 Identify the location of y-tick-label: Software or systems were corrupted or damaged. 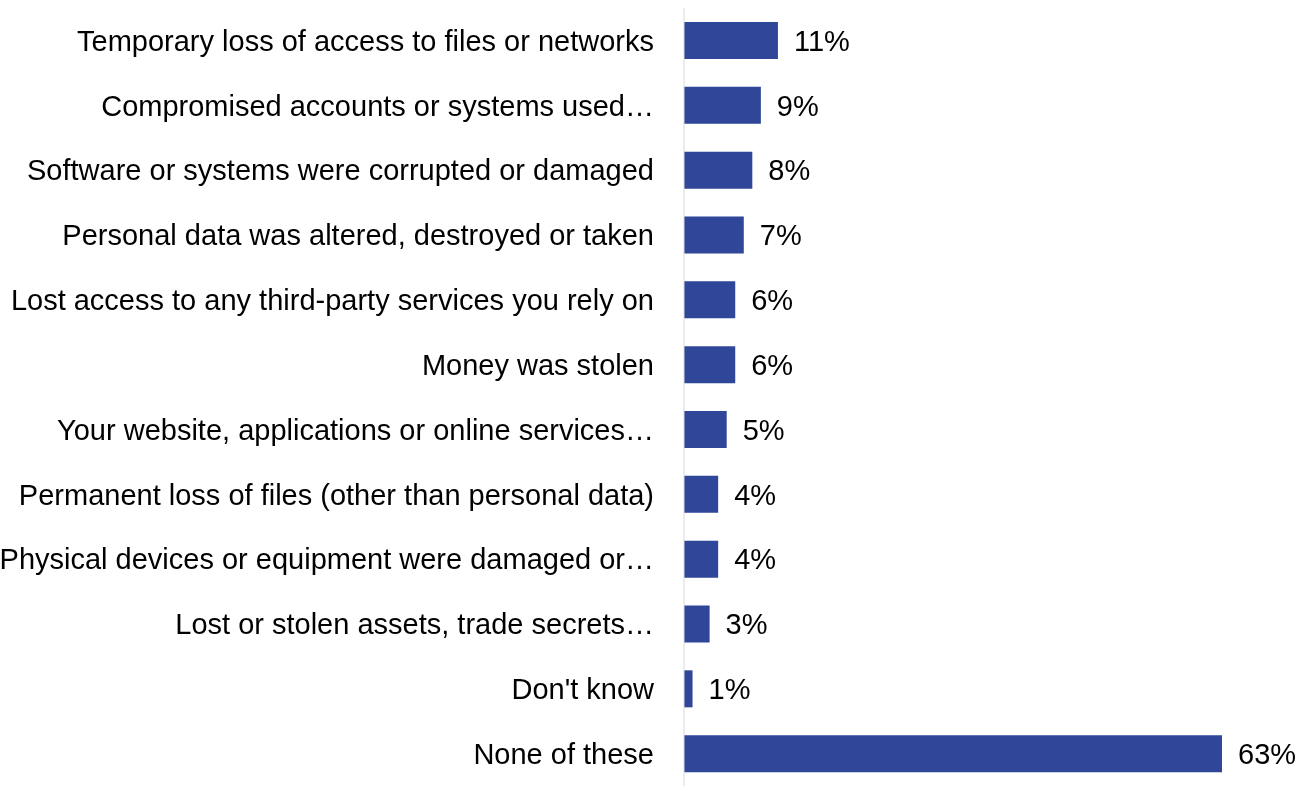
(340, 170).